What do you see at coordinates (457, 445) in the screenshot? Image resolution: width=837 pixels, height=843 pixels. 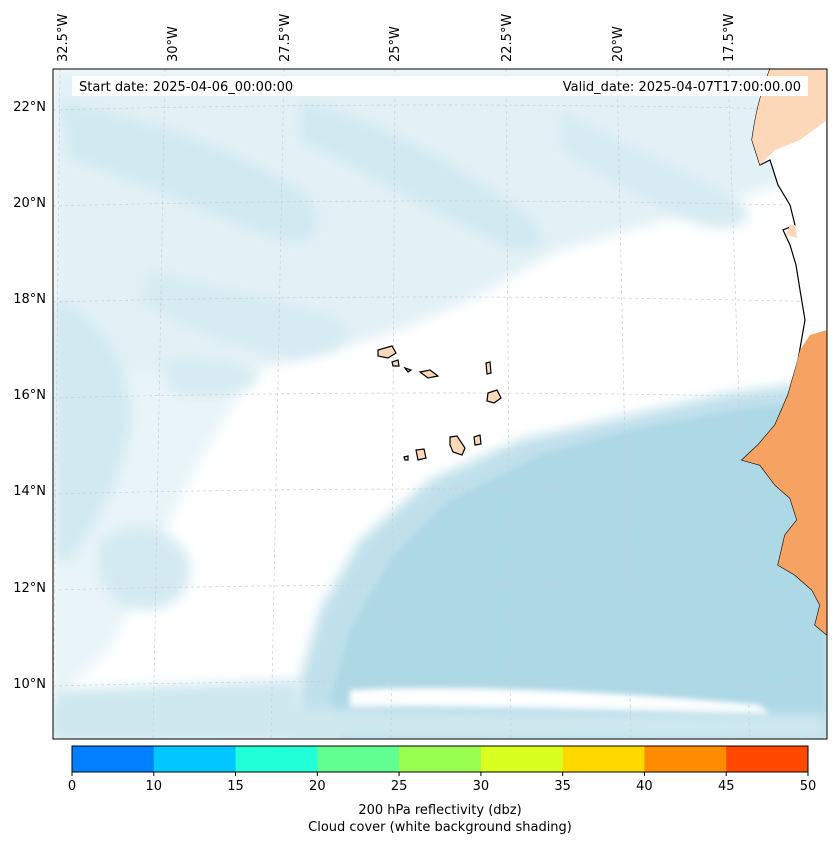 I see `santiago-island` at bounding box center [457, 445].